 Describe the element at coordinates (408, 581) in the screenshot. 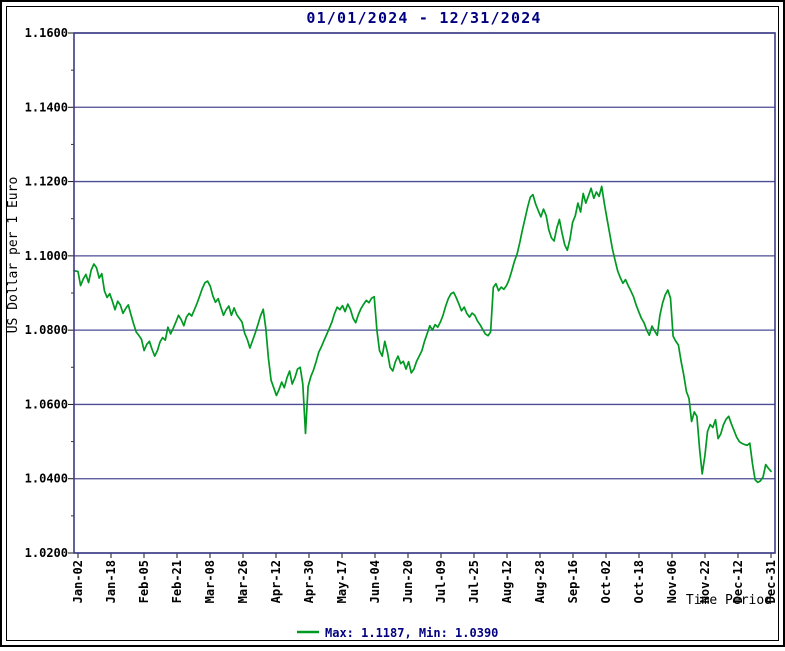

I see `x-tick-label: Jun-20` at that location.